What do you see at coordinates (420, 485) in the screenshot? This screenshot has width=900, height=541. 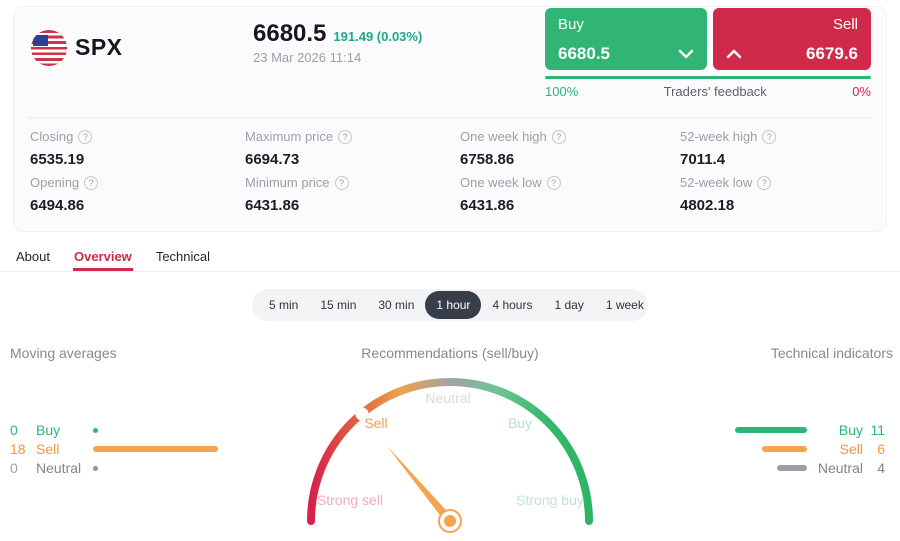 I see `gauge-needle` at bounding box center [420, 485].